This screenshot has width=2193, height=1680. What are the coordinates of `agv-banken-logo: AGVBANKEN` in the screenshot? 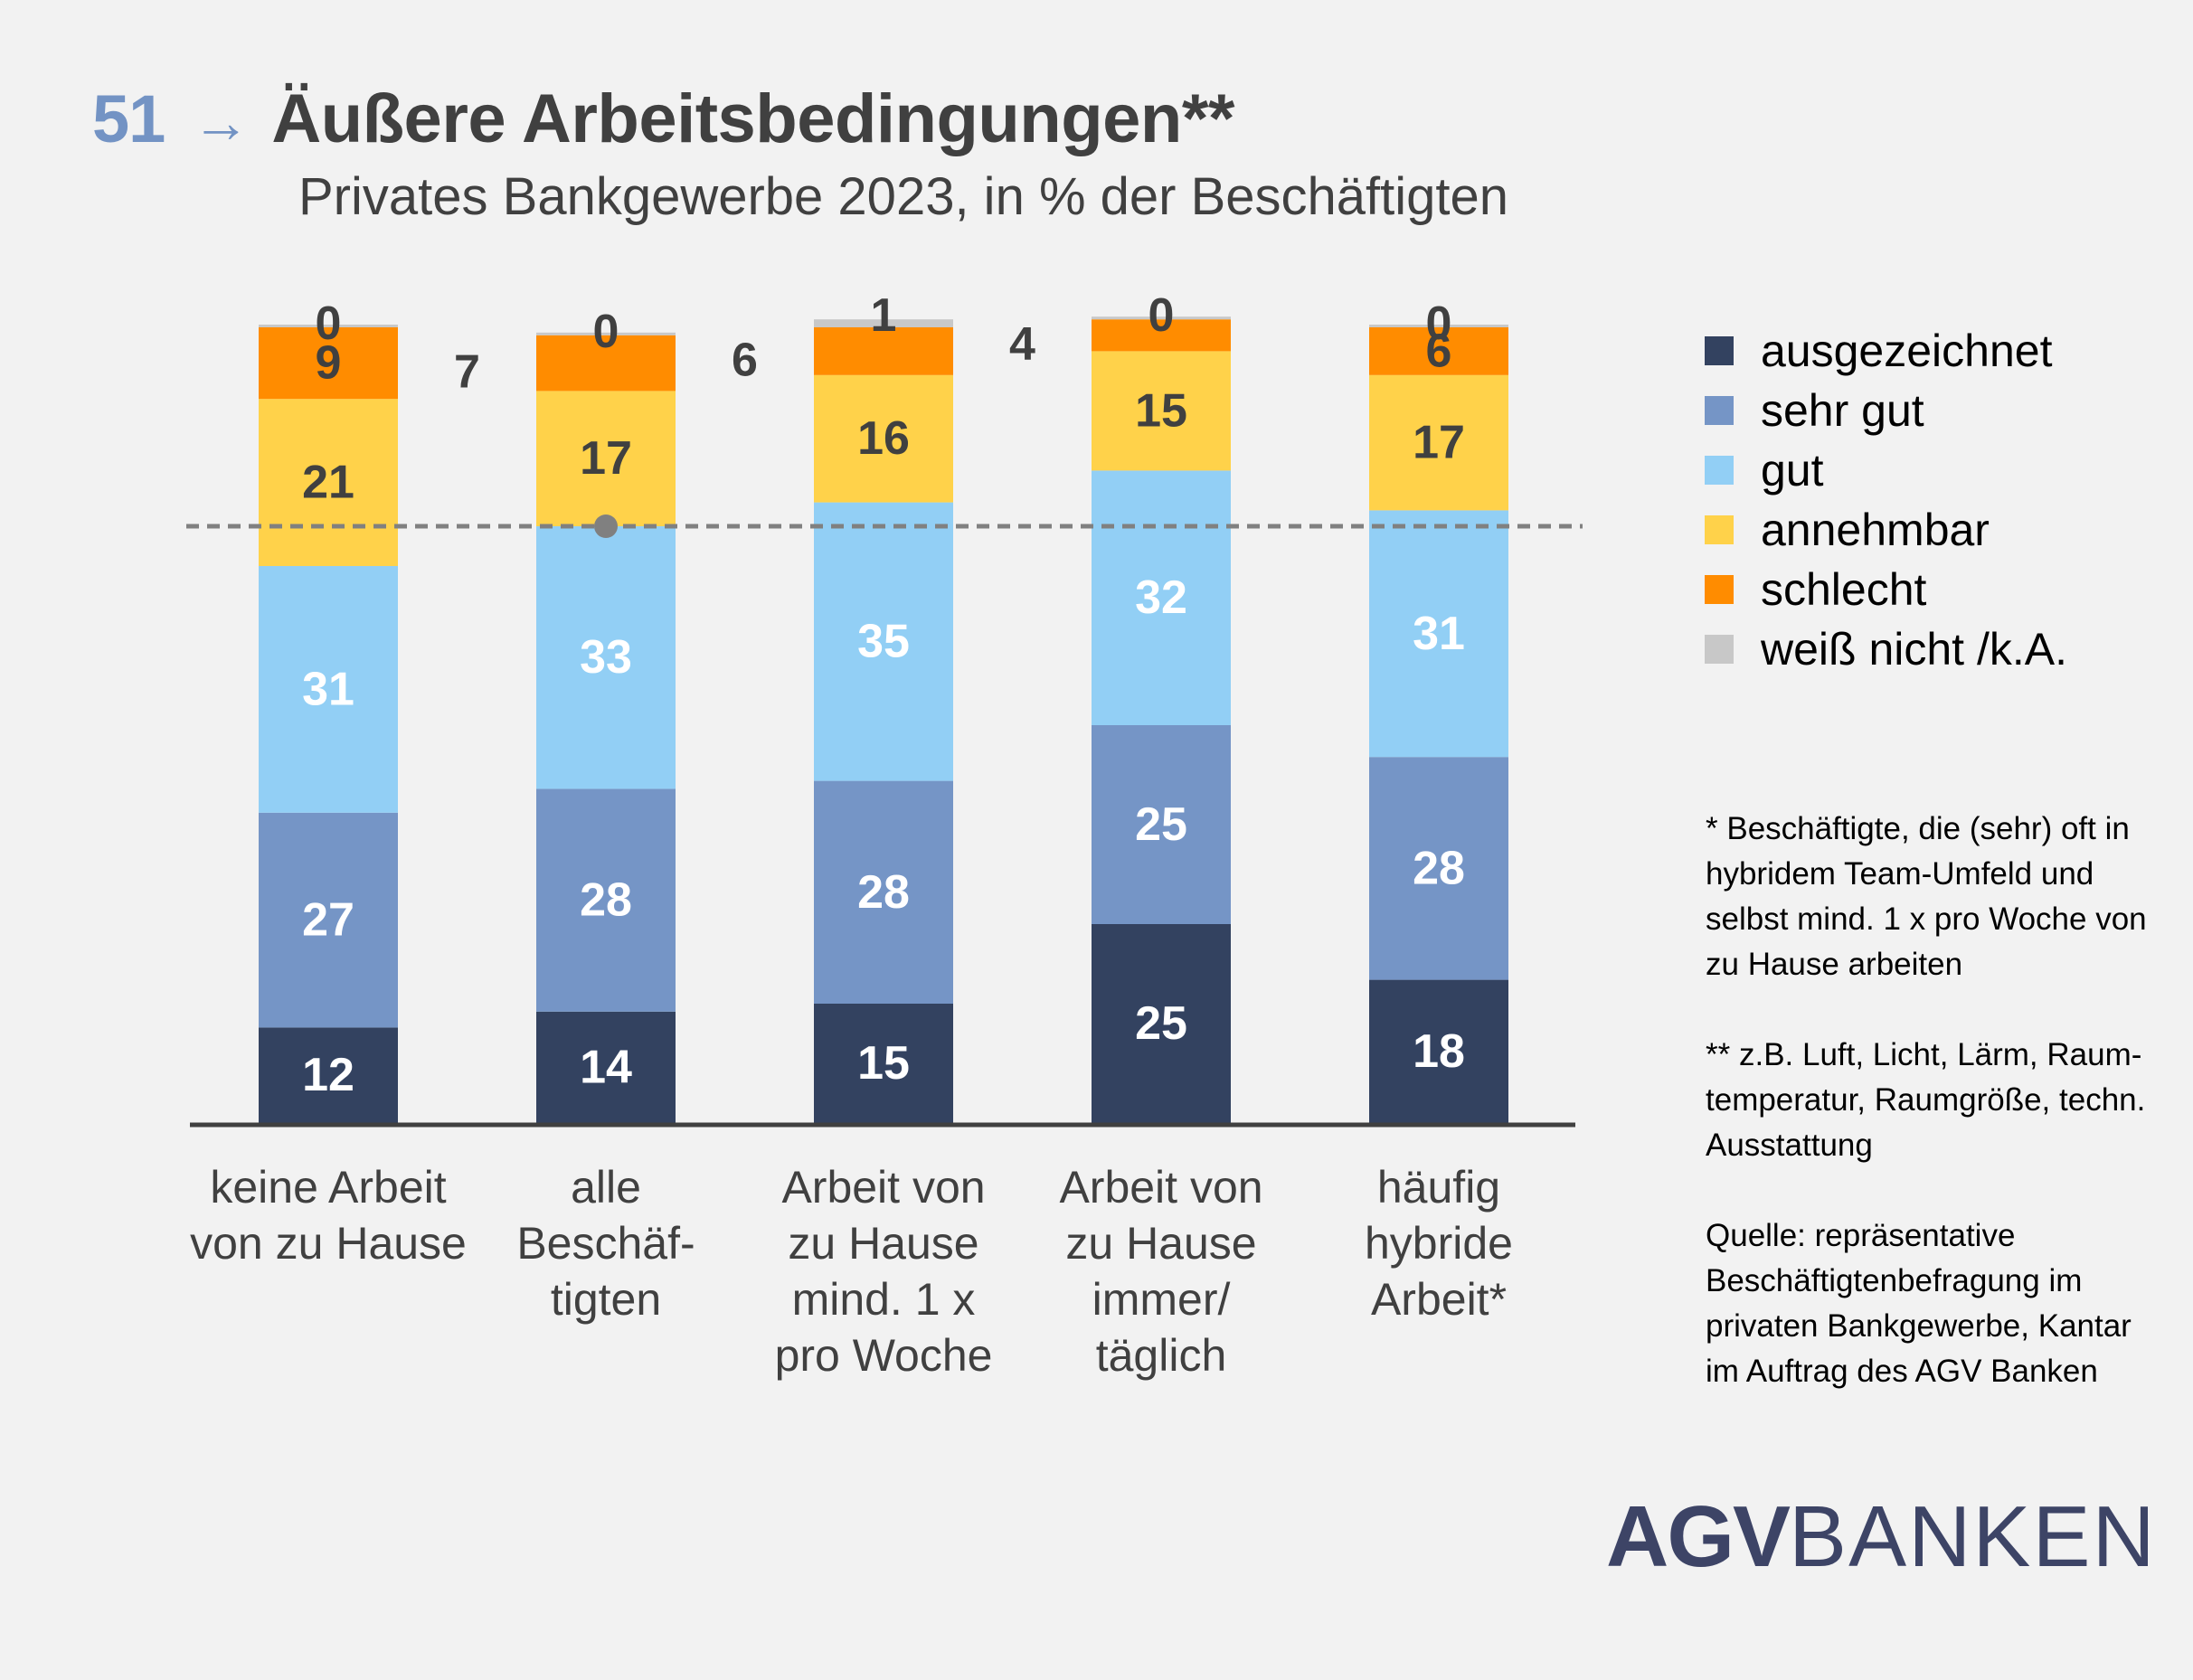 It's located at (1882, 1537).